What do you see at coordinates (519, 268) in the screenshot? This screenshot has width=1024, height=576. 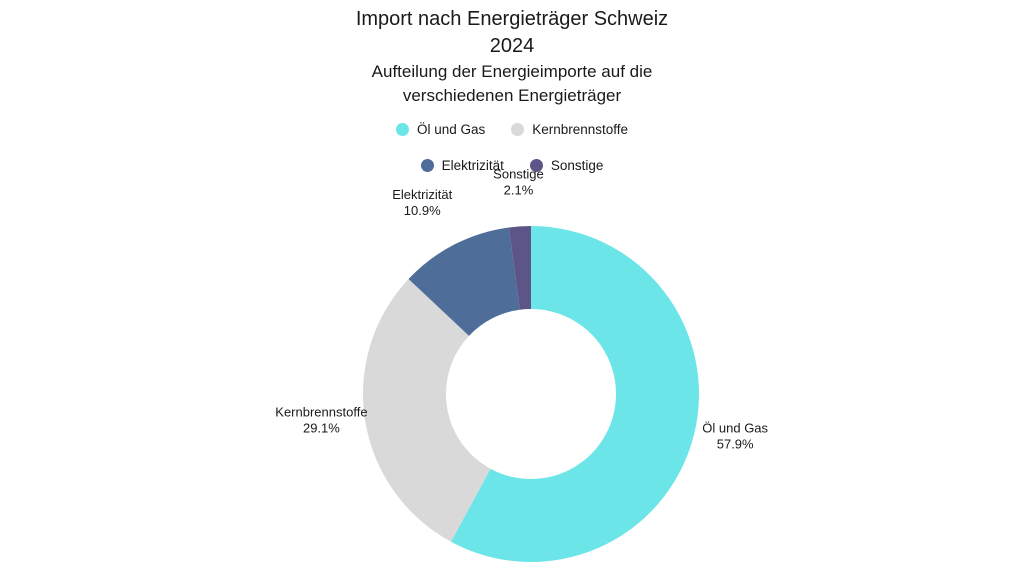 I see `donut-slice-sonstige` at bounding box center [519, 268].